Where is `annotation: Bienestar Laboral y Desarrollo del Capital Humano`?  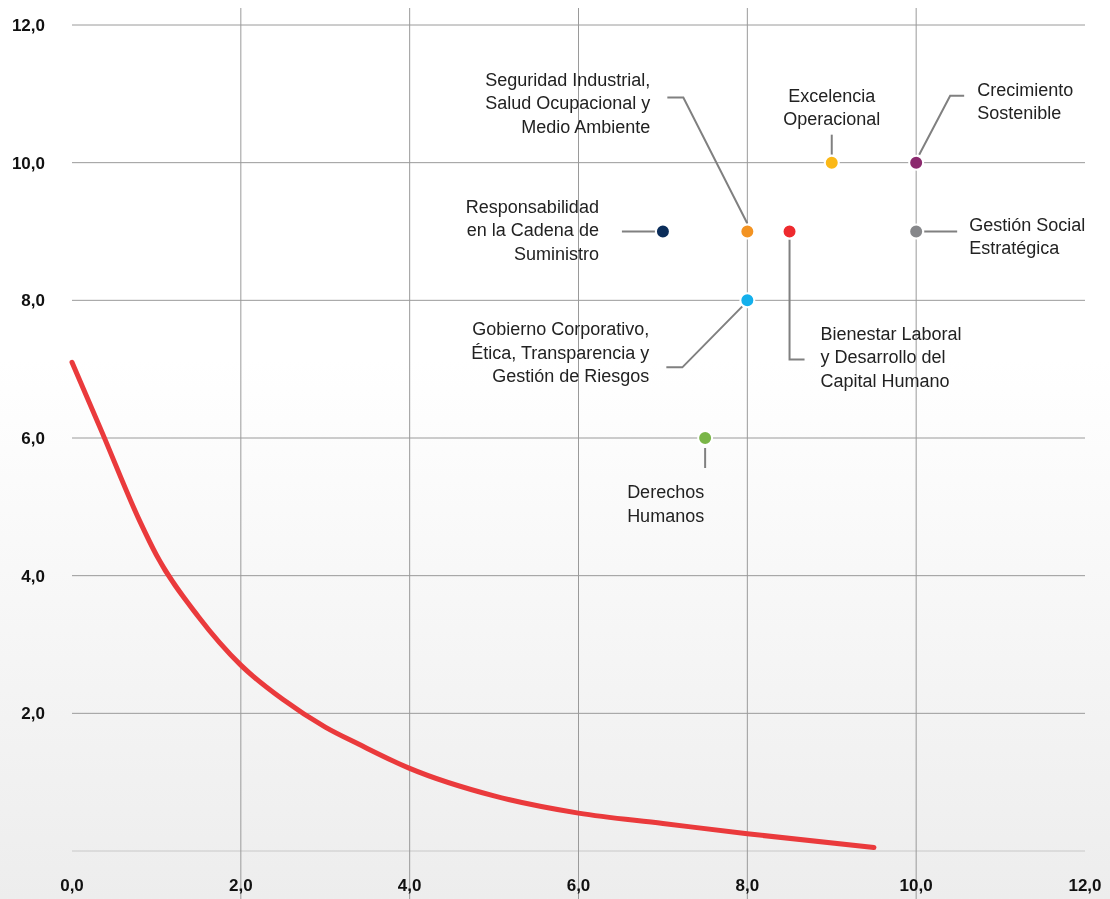 annotation: Bienestar Laboral y Desarrollo del Capital Humano is located at coordinates (891, 357).